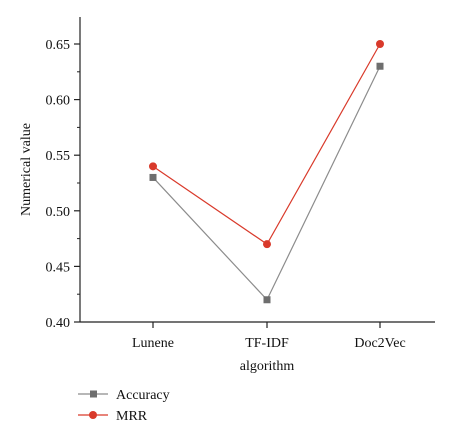 The image size is (474, 442). Describe the element at coordinates (58, 212) in the screenshot. I see `y-tick-label: 0.50` at that location.